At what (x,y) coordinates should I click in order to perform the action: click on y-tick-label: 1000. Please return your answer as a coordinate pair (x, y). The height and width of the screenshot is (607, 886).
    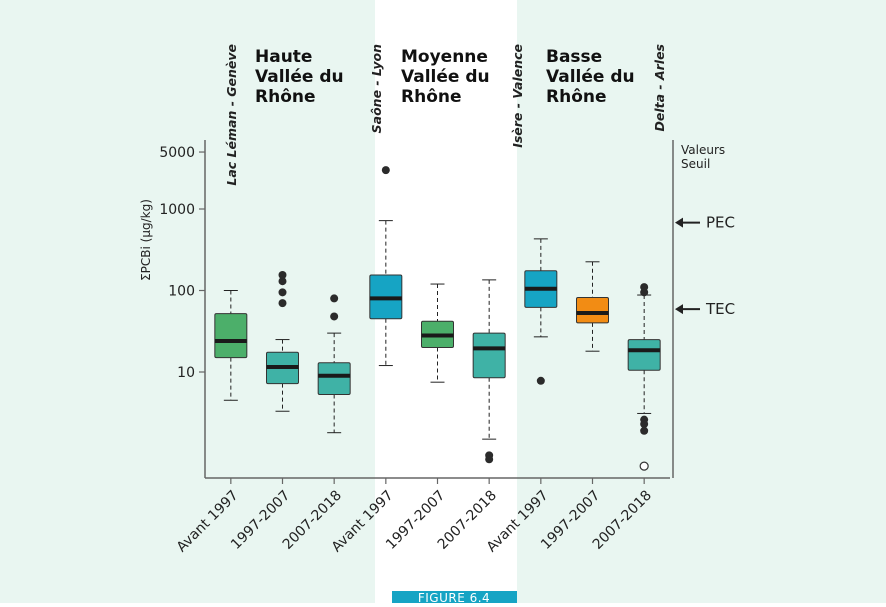
    Looking at the image, I should click on (177, 210).